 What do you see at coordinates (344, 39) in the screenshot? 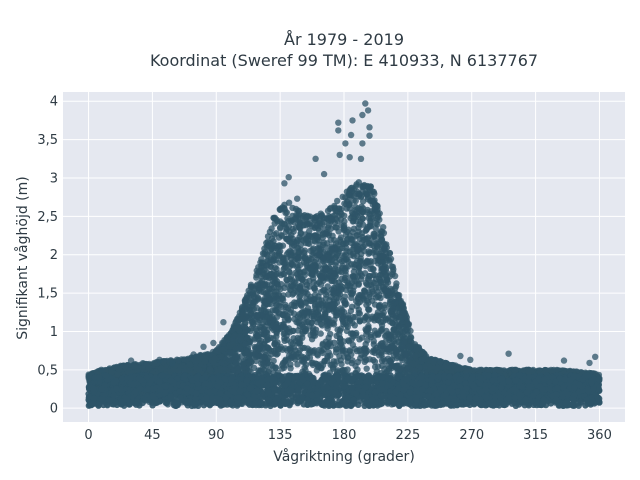
I see `chart-title: År 1979 - 2019` at bounding box center [344, 39].